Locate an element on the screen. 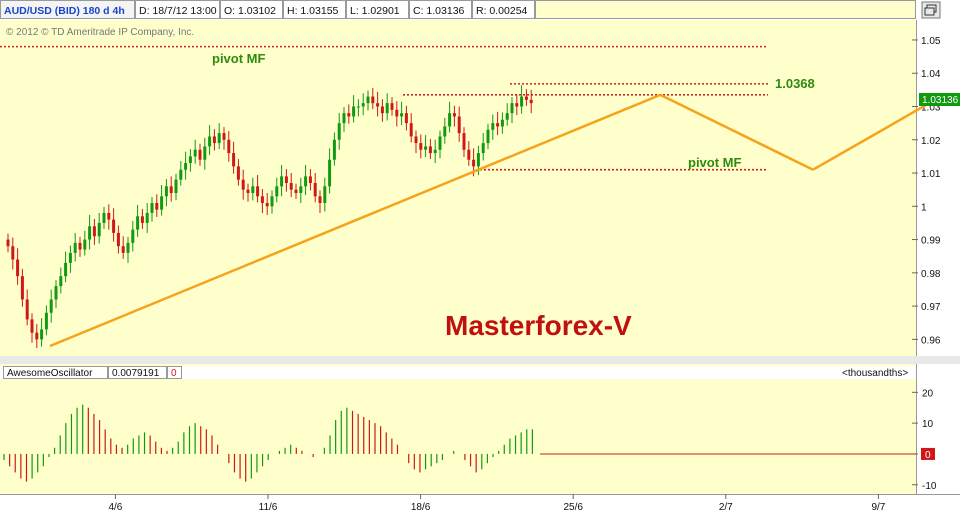  indicator-value: 0.0079191 is located at coordinates (136, 373).